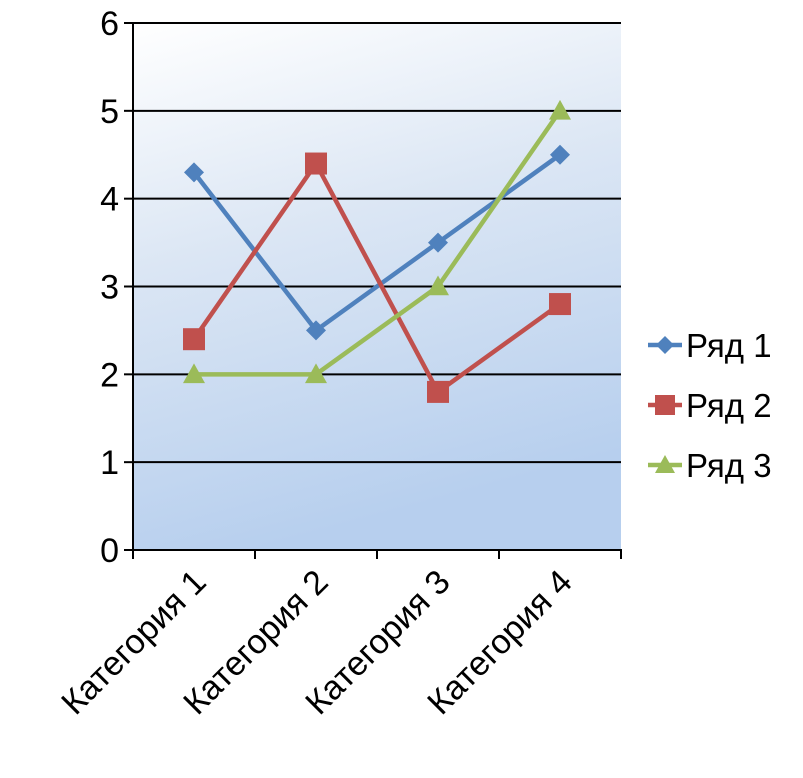 This screenshot has height=778, width=803. Describe the element at coordinates (729, 465) in the screenshot. I see `legend-label: Ряд 3` at that location.